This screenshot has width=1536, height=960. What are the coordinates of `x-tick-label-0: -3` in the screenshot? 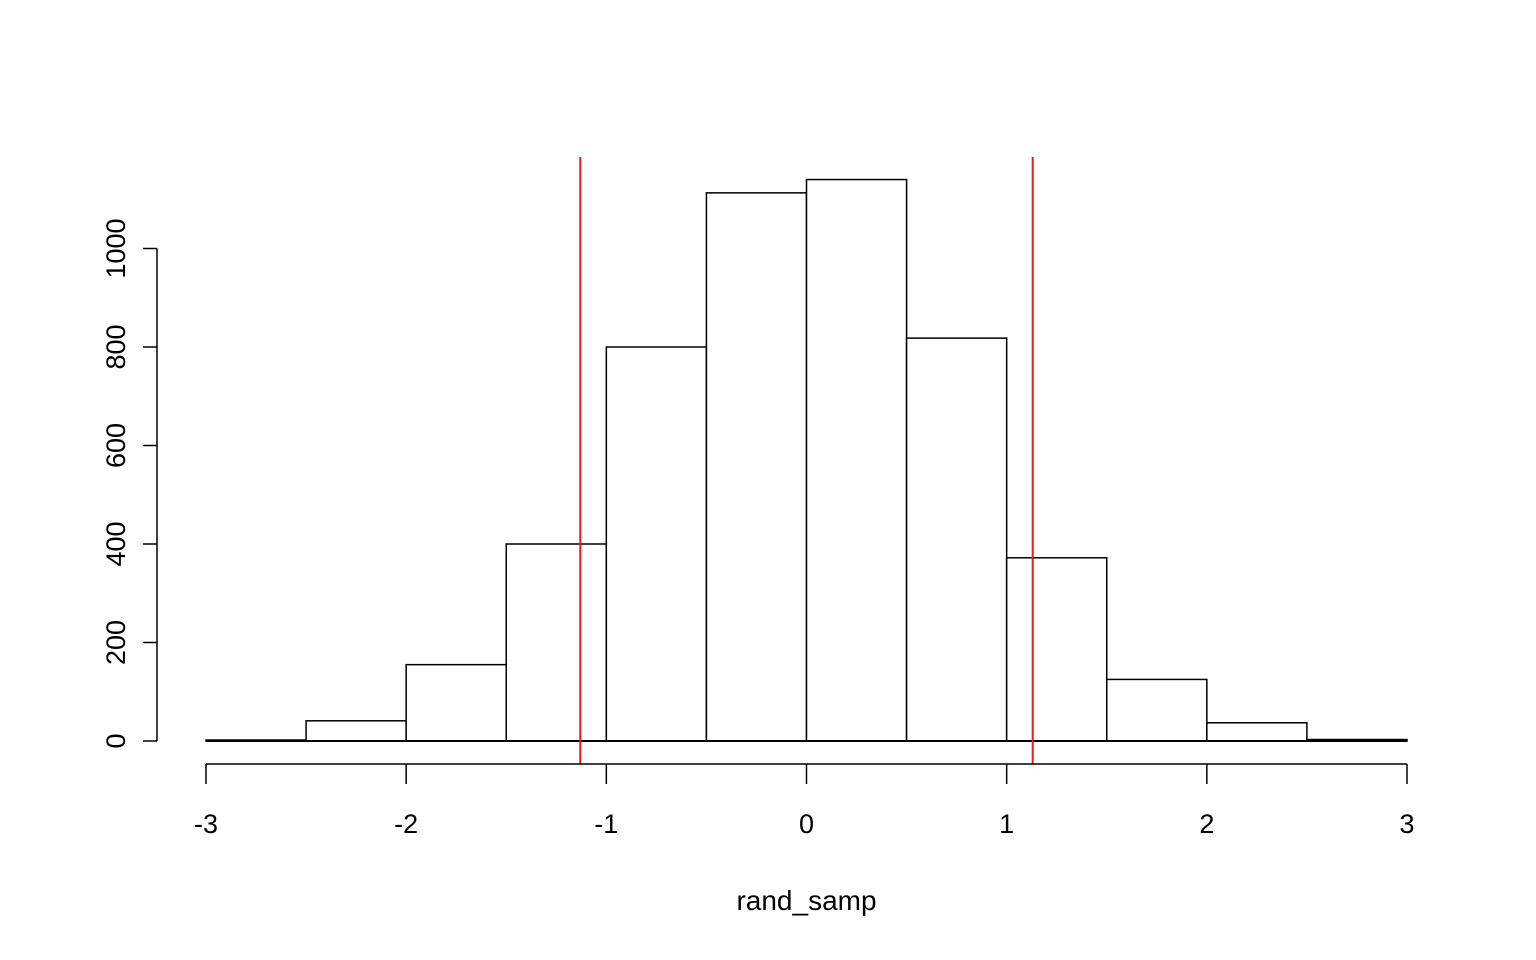 It's located at (206, 824).